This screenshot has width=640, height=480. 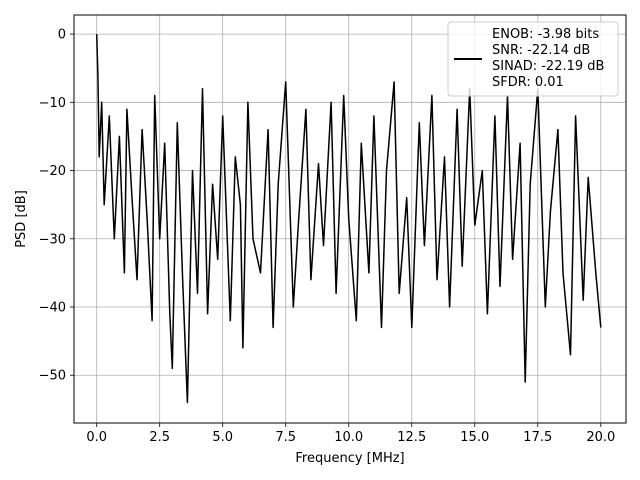 I want to click on legend-sinad: SINAD: -22.19 dB, so click(x=548, y=66).